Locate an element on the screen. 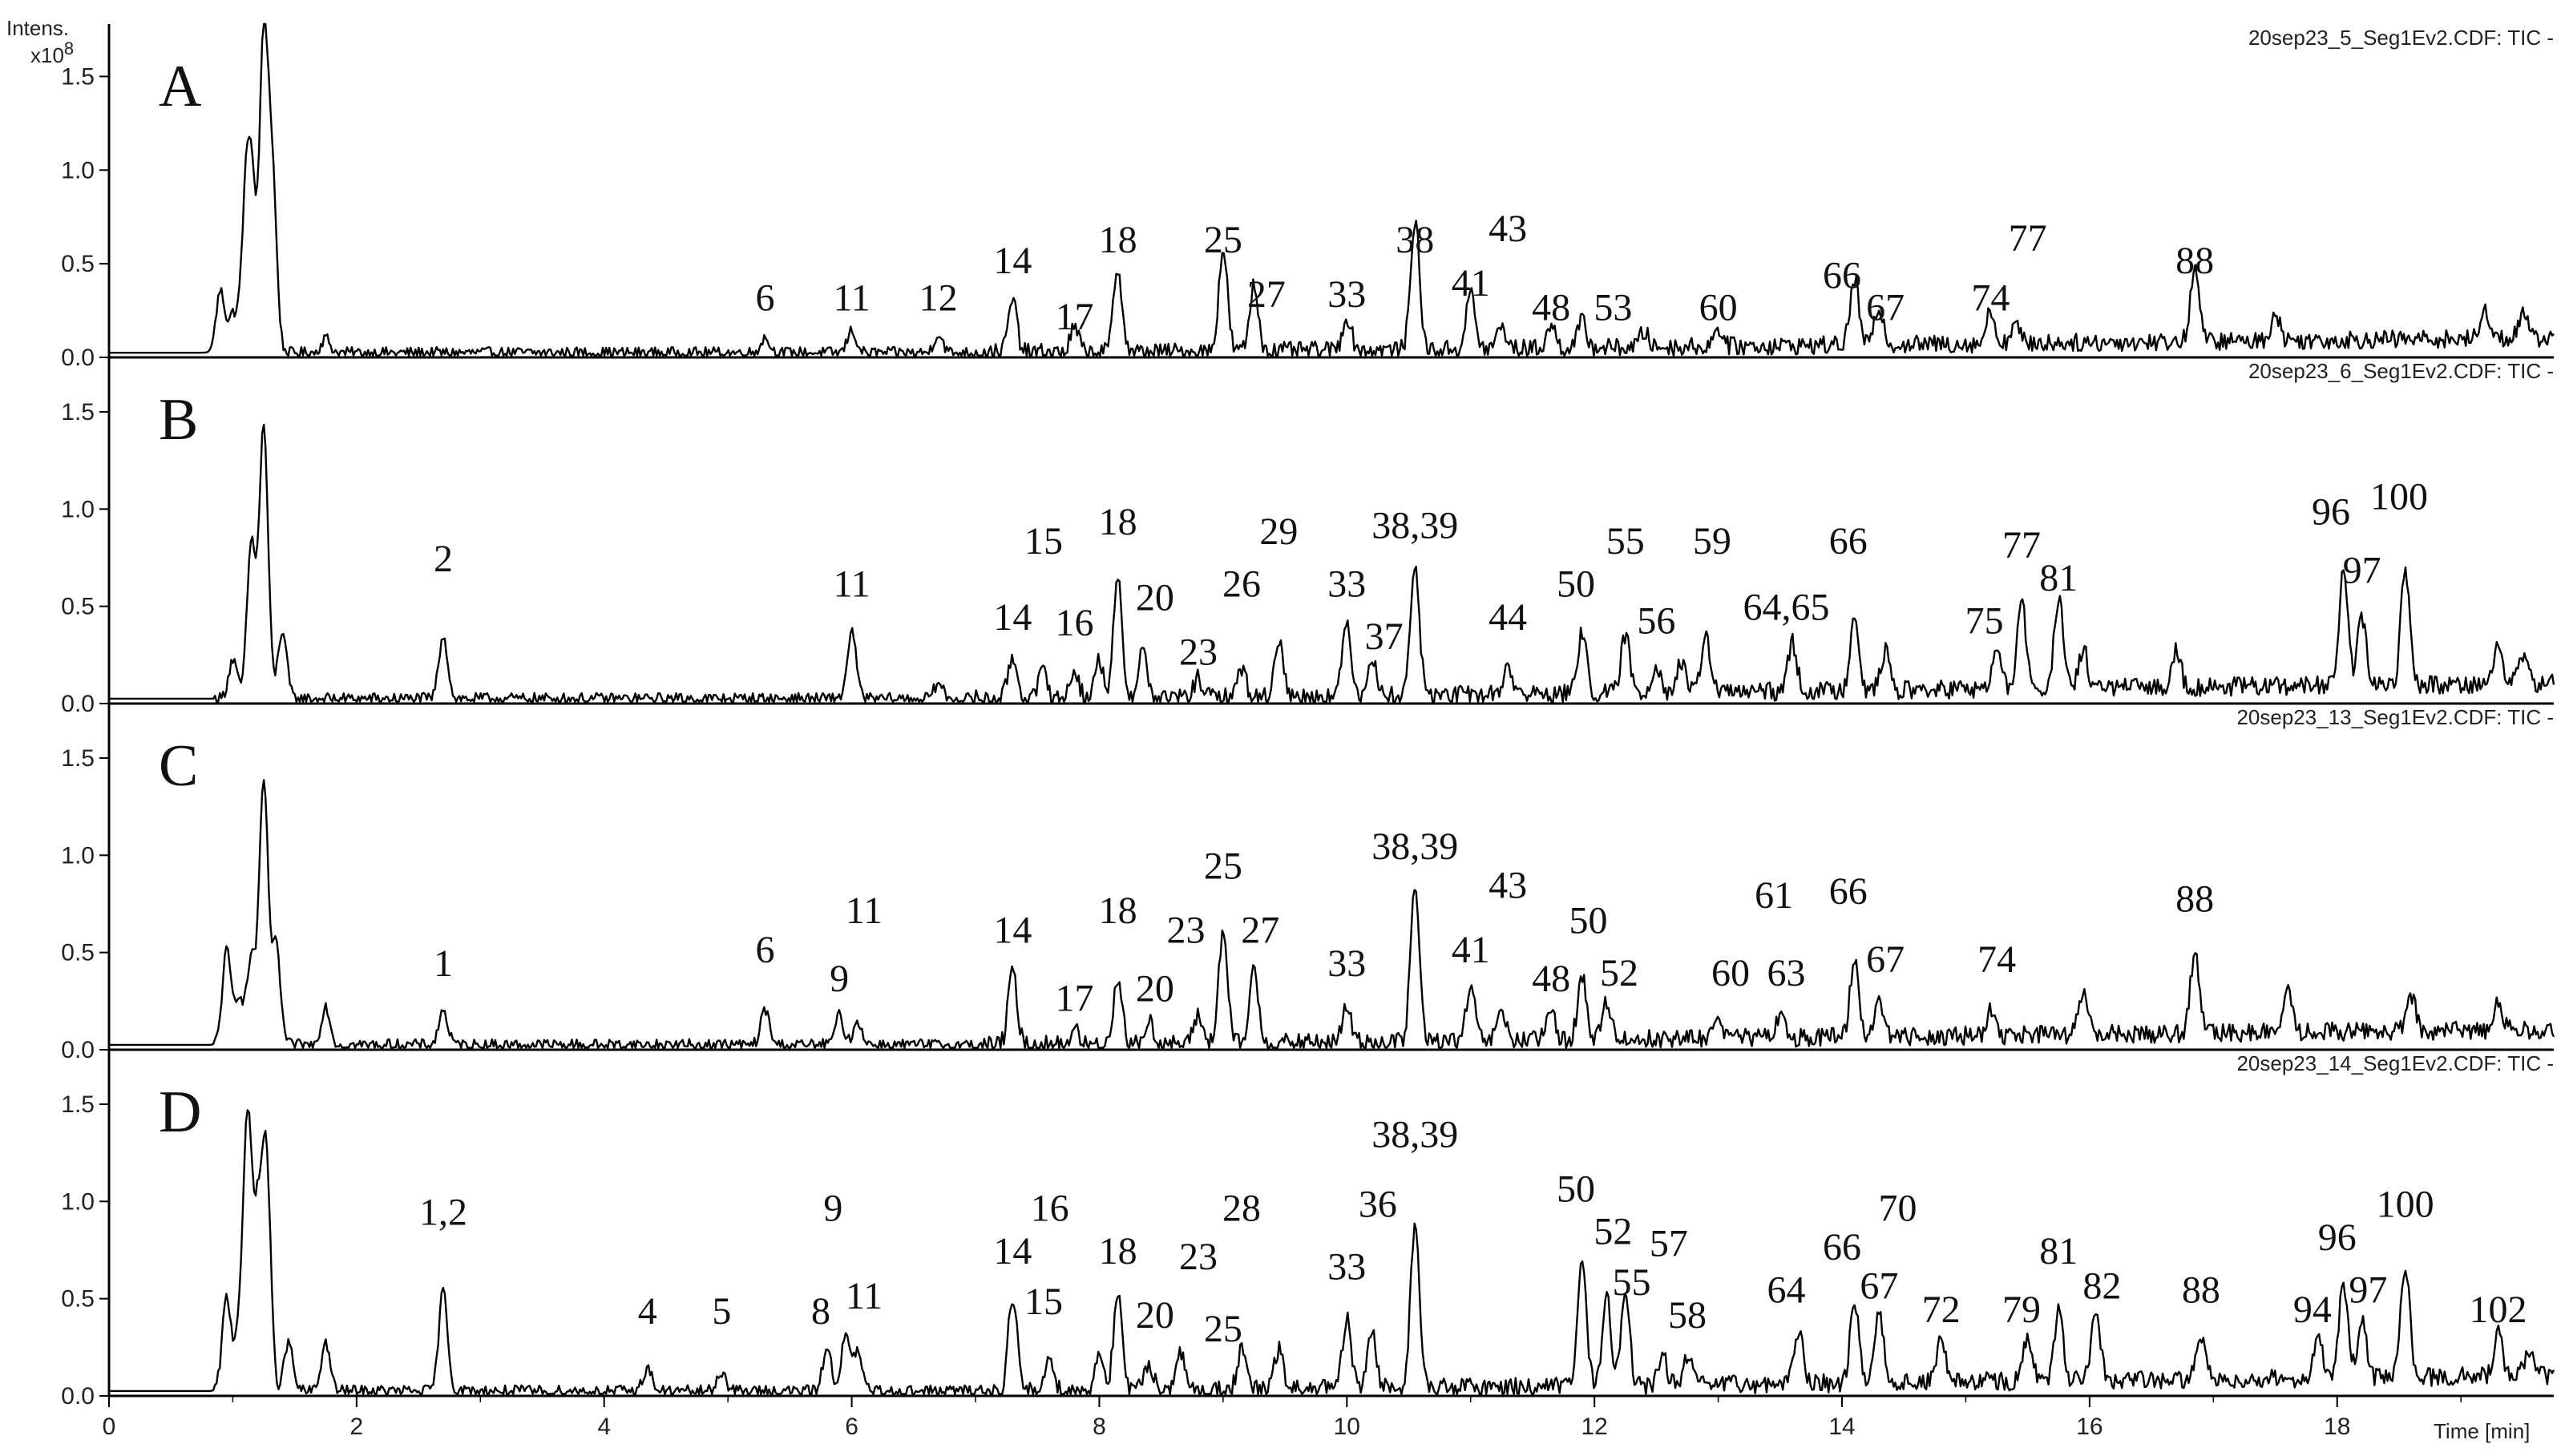 The width and height of the screenshot is (2565, 1456). file-label: 20sep23_14_Seg1Ev2.CDF: TIC - is located at coordinates (2395, 1063).